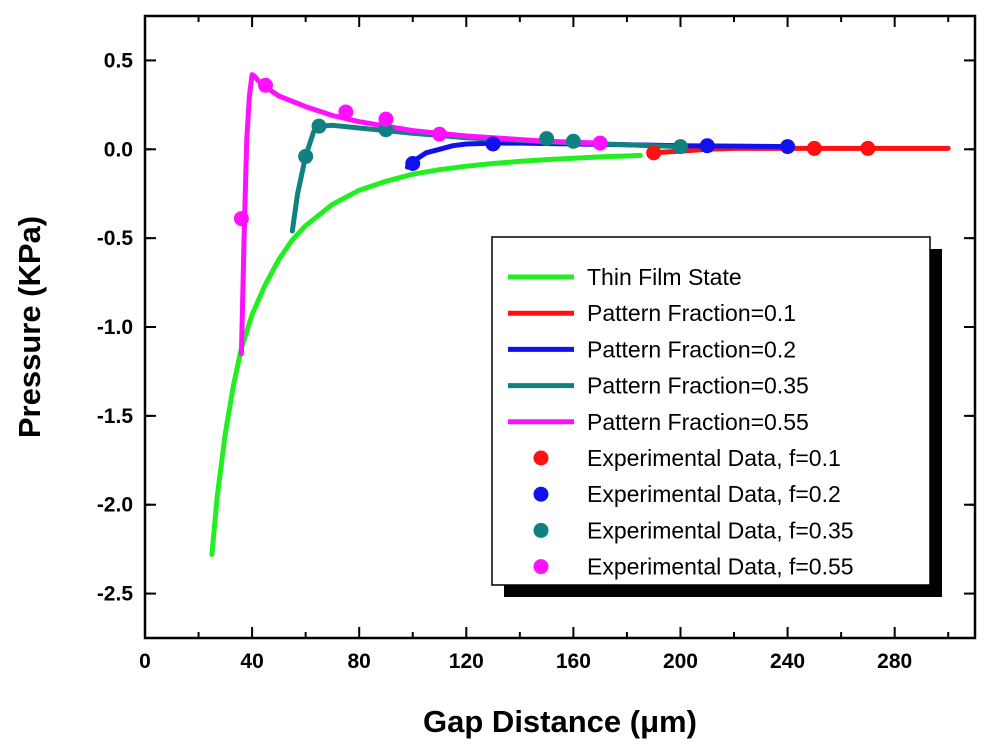 The width and height of the screenshot is (1000, 750). What do you see at coordinates (115, 327) in the screenshot?
I see `y-tick-label: -1.0` at bounding box center [115, 327].